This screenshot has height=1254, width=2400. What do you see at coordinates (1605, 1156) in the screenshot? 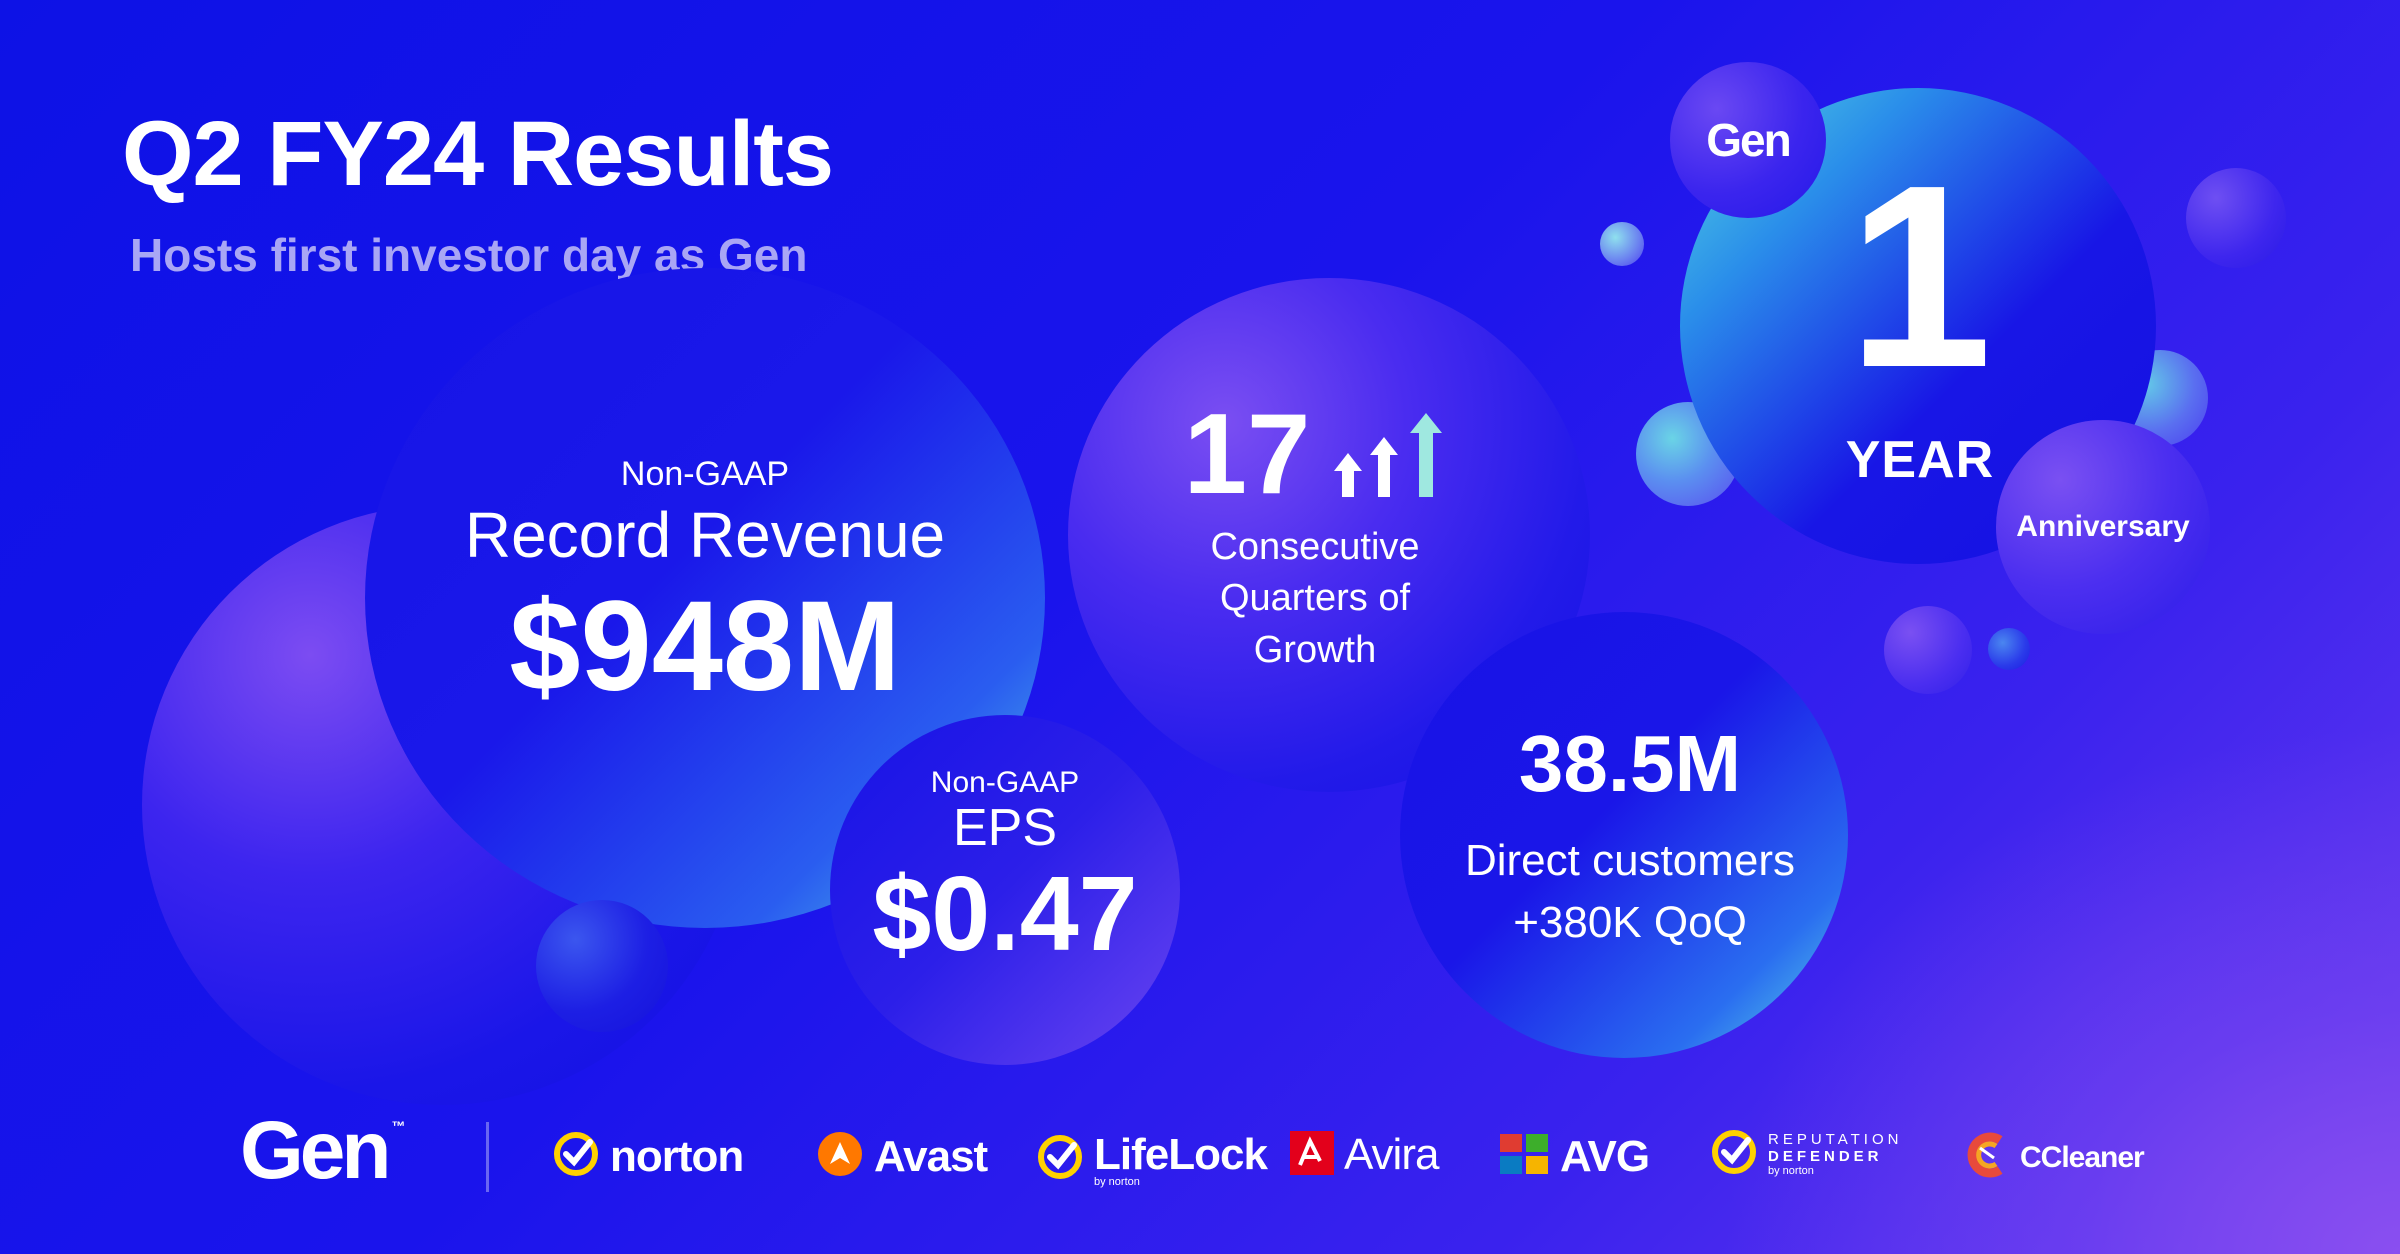
I see `avg-label: AVG` at bounding box center [1605, 1156].